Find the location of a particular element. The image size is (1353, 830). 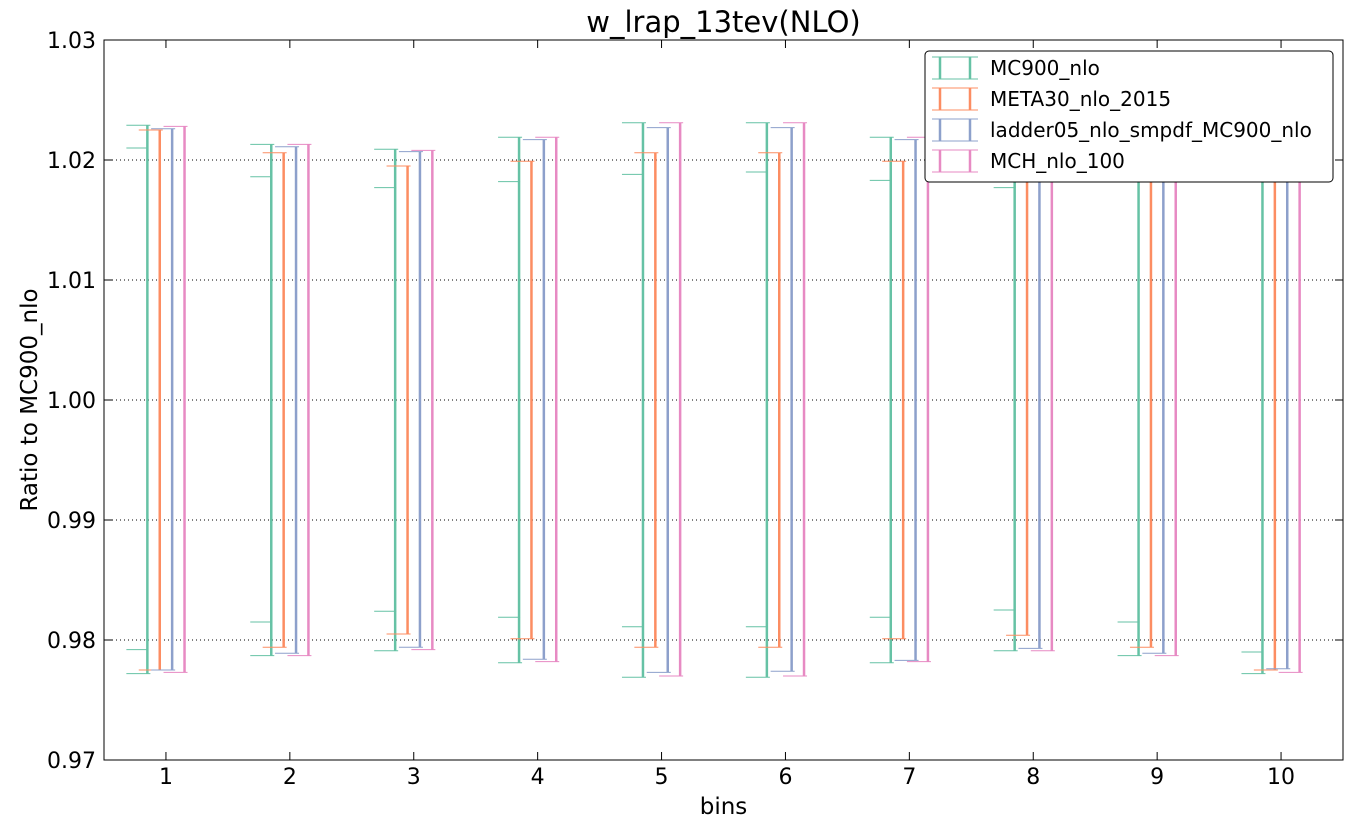

legend-box is located at coordinates (1129, 116).